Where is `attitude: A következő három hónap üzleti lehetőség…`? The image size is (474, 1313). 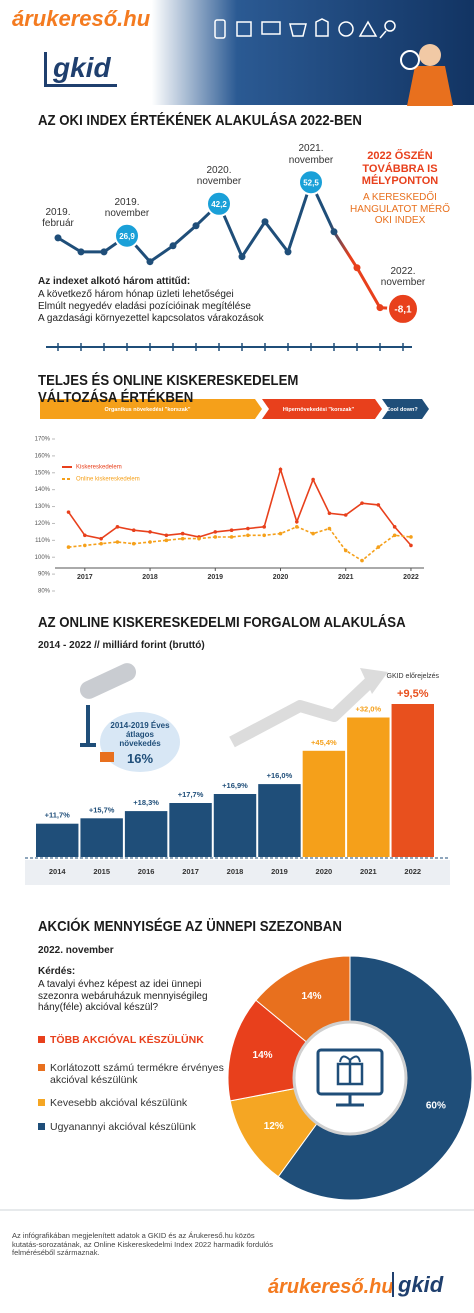
attitude: A következő három hónap üzleti lehetőség… is located at coordinates (136, 294).